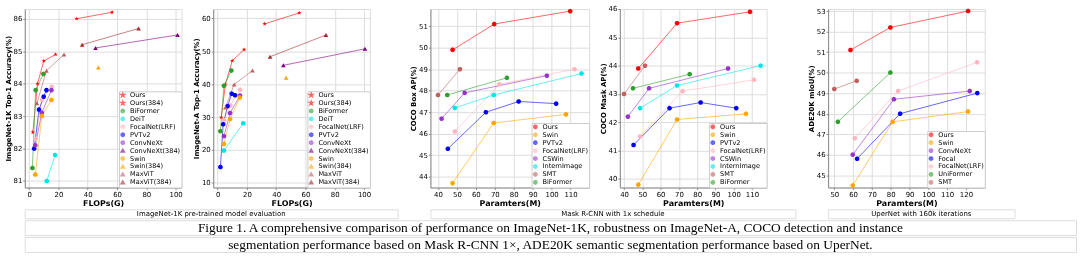 This screenshot has height=262, width=1080. I want to click on text: segmentation performance based on Mask R-CNN 1×, ADE20K semantic segmentation performance based on UperNet., so click(550, 244).